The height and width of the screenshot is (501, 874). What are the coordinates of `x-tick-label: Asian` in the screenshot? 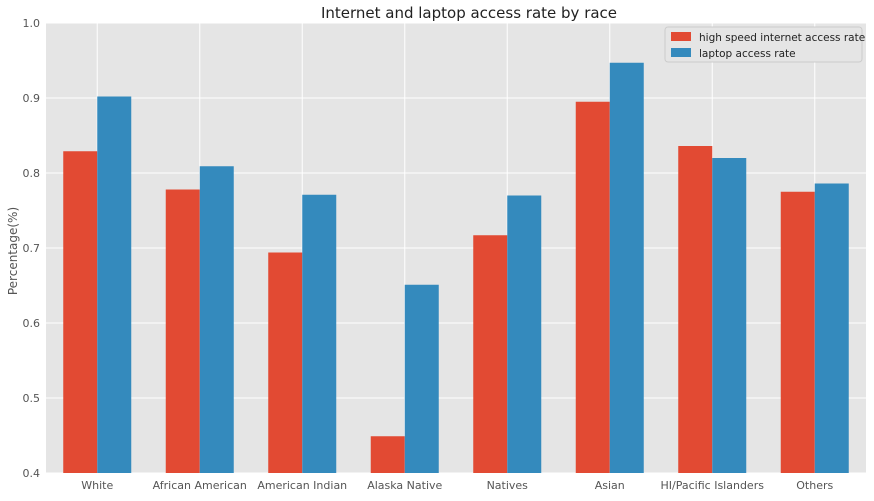 It's located at (610, 485).